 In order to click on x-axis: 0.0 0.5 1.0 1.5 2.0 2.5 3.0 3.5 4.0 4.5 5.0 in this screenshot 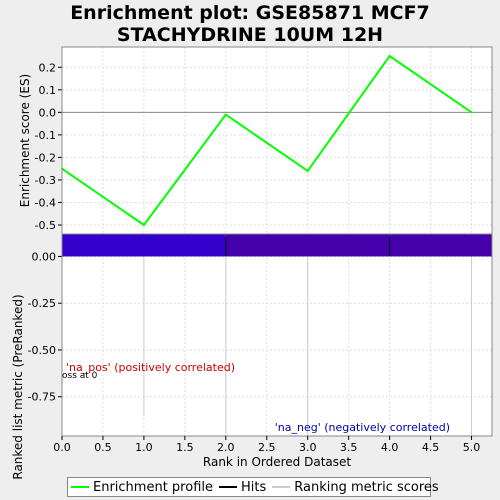, I will do `click(266, 445)`.